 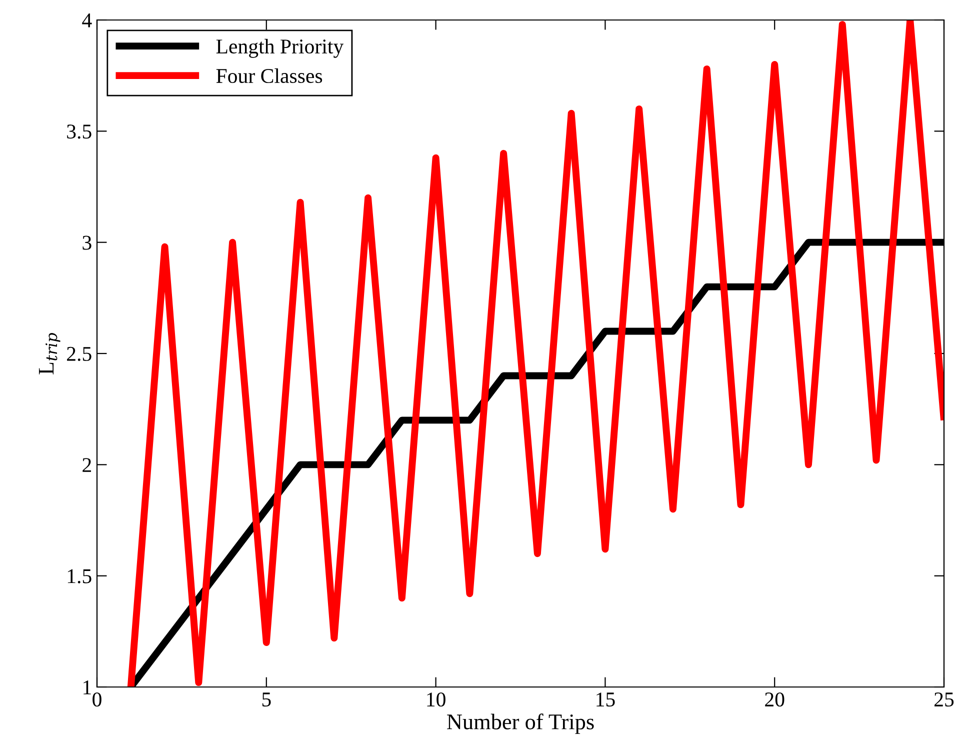 What do you see at coordinates (87, 687) in the screenshot?
I see `y-tick-label: 1` at bounding box center [87, 687].